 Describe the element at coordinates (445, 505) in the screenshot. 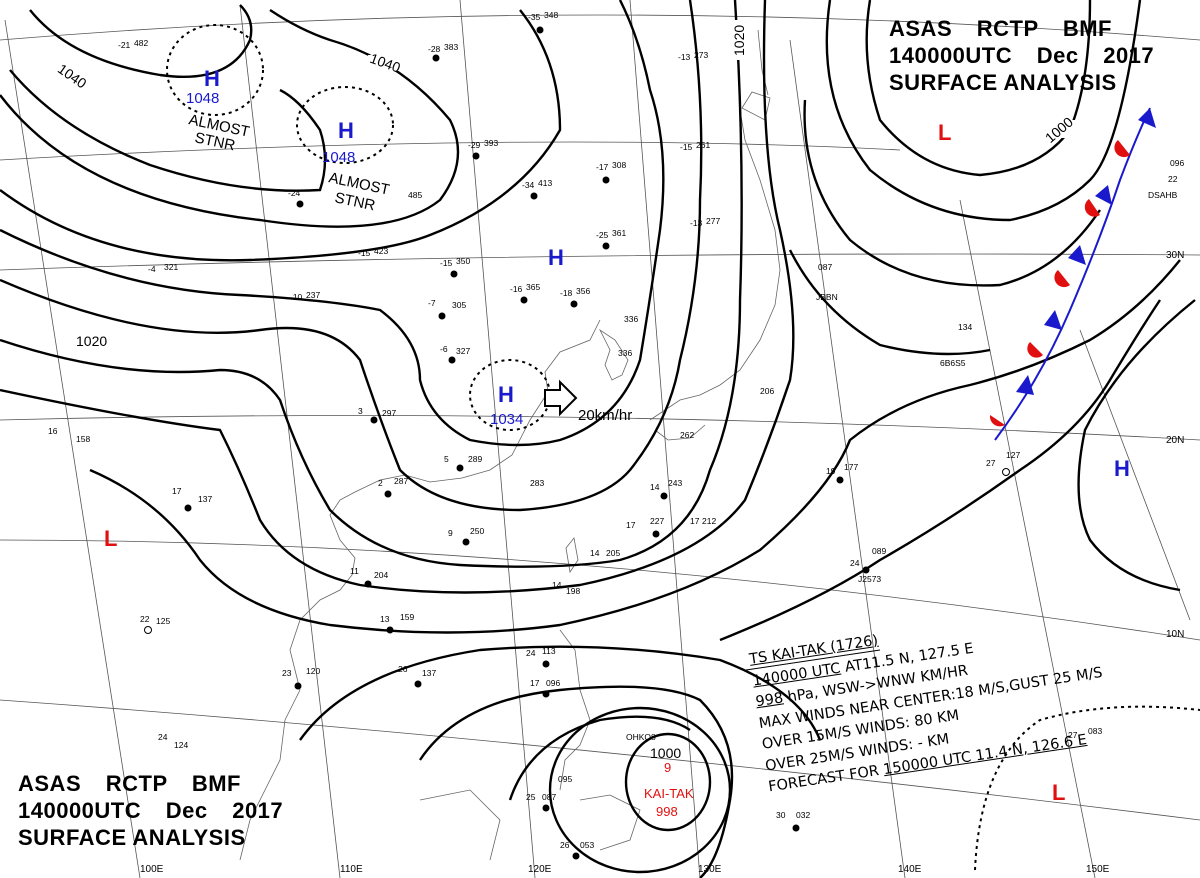

I see `coast-china` at that location.